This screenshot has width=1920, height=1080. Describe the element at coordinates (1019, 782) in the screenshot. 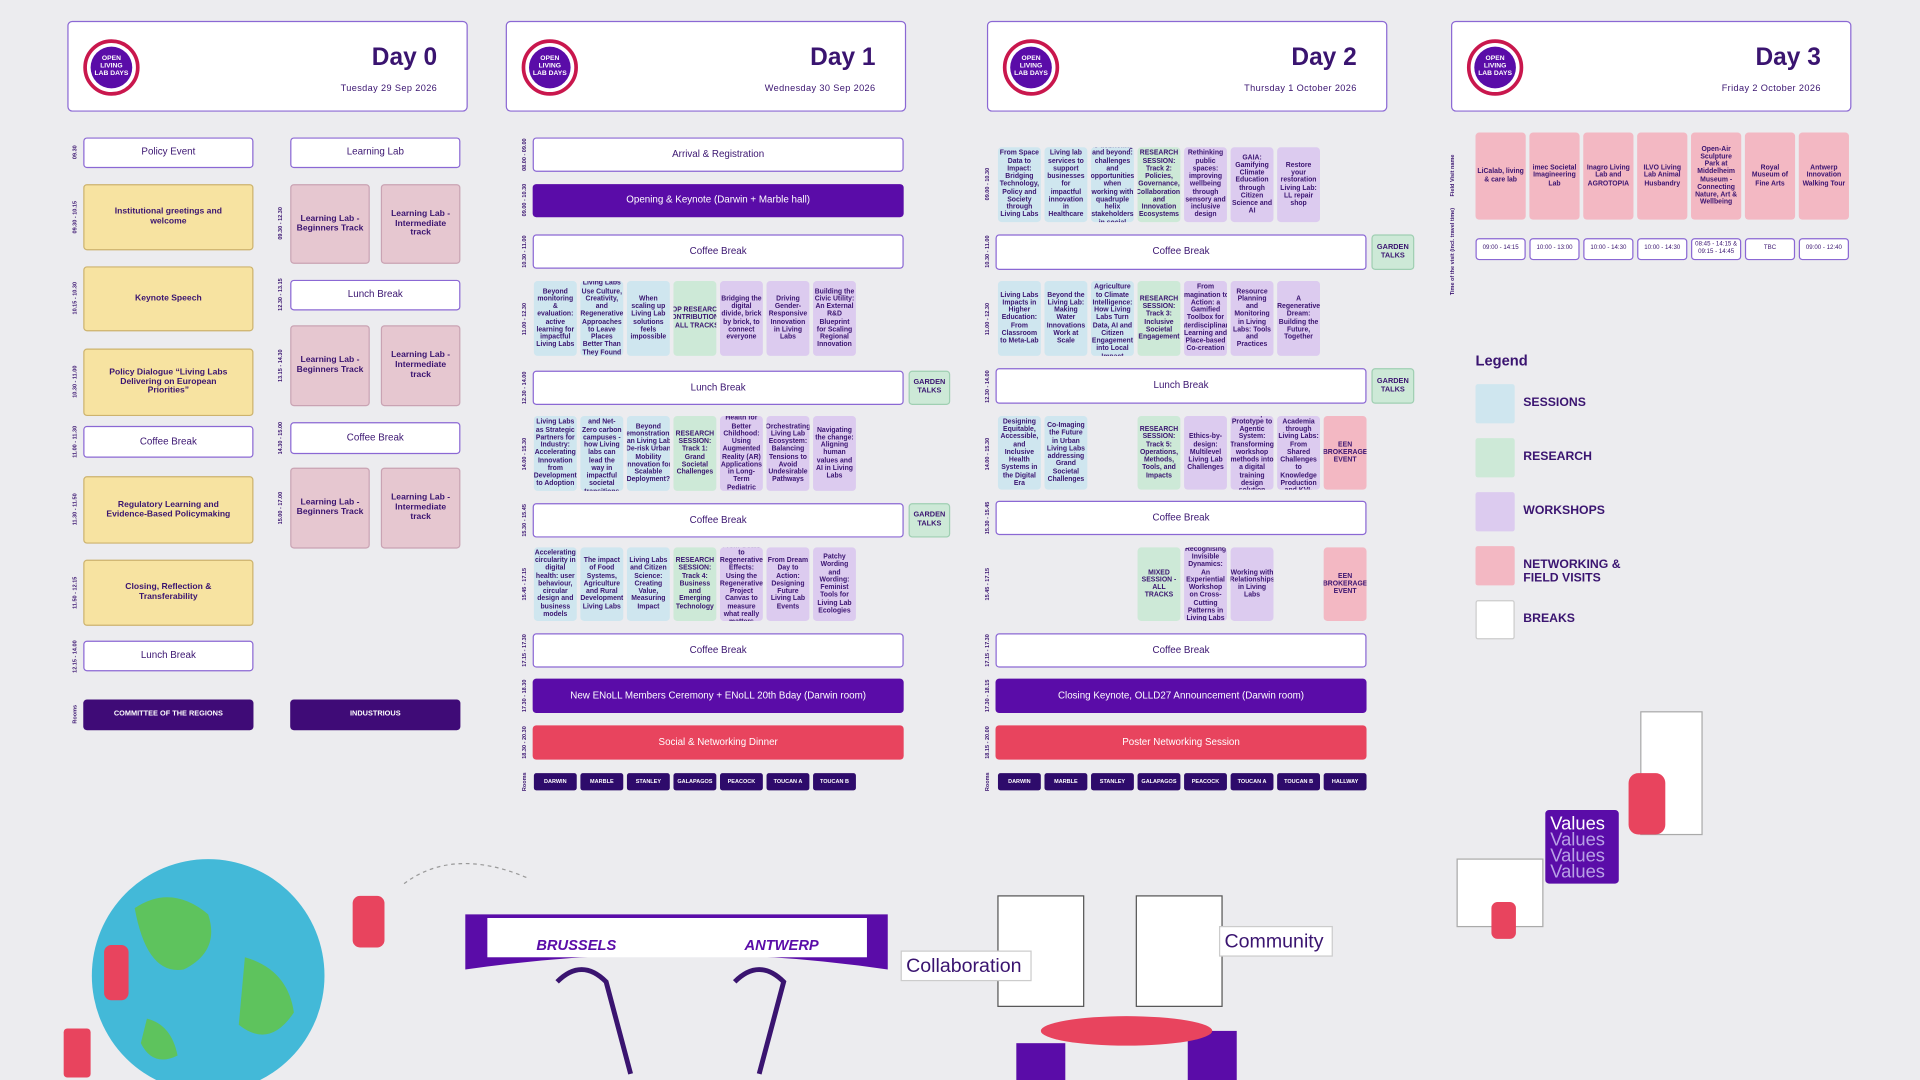

I see `room-label: DARWIN` at that location.